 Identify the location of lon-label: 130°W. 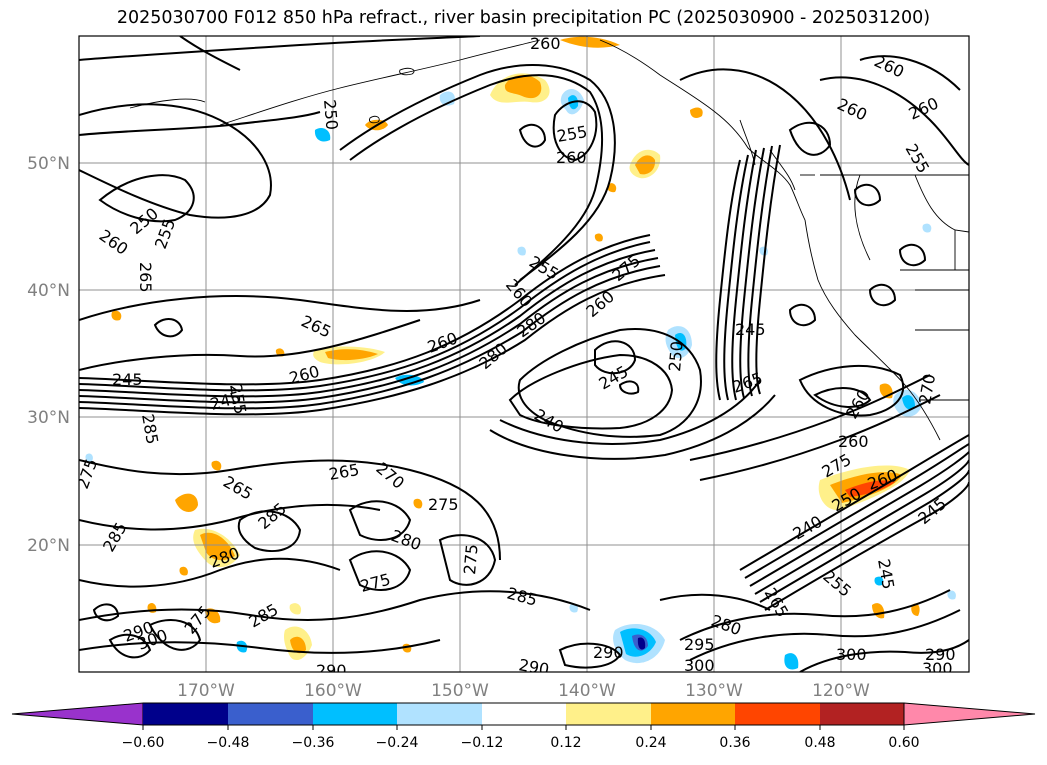
(714, 691).